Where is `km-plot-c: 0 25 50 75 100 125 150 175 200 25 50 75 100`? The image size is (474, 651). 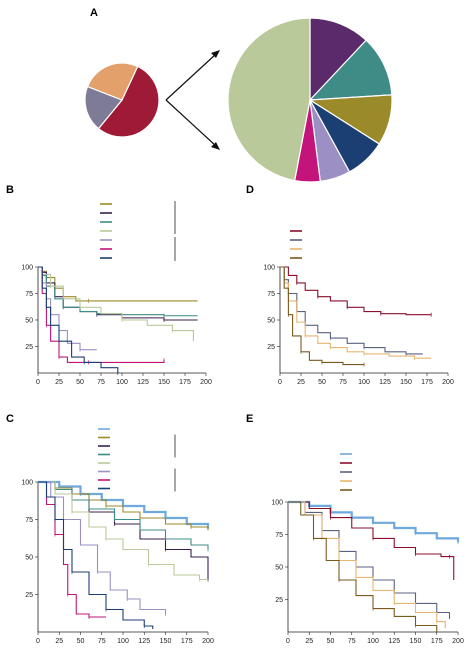 km-plot-c: 0 25 50 75 100 125 150 175 200 25 50 75 100 is located at coordinates (117, 536).